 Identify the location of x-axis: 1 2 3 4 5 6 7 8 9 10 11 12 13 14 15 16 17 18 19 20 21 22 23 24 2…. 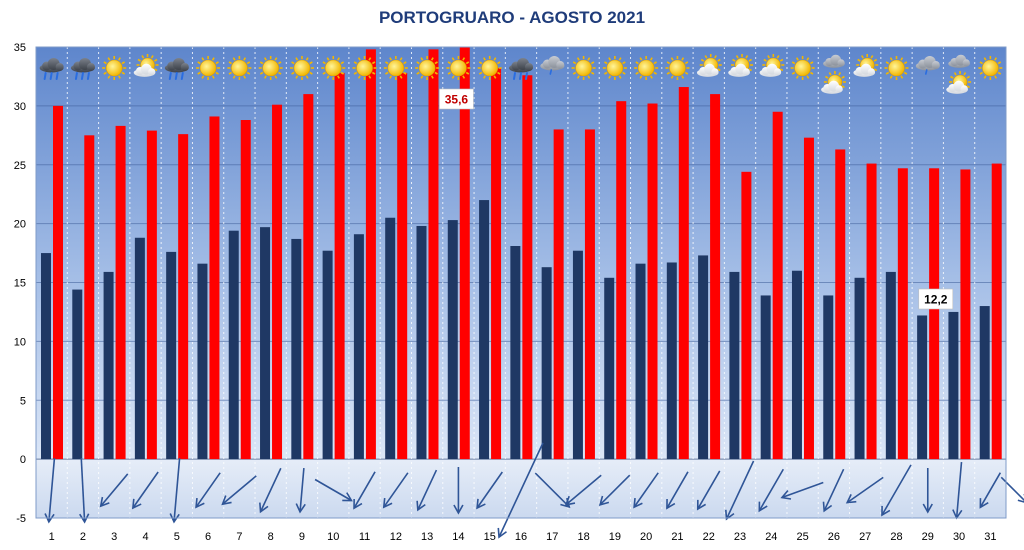
(523, 537).